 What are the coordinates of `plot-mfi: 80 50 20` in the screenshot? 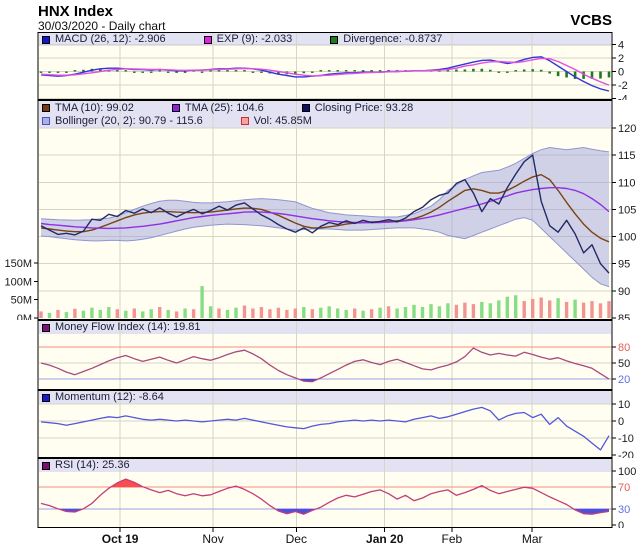 It's located at (333, 355).